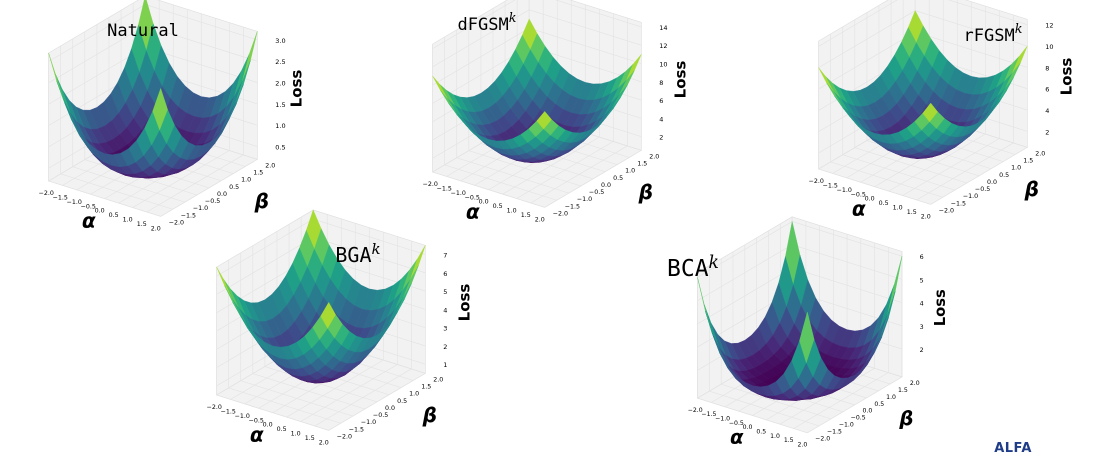  Describe the element at coordinates (280, 105) in the screenshot. I see `z-tick-label: 1.5` at that location.